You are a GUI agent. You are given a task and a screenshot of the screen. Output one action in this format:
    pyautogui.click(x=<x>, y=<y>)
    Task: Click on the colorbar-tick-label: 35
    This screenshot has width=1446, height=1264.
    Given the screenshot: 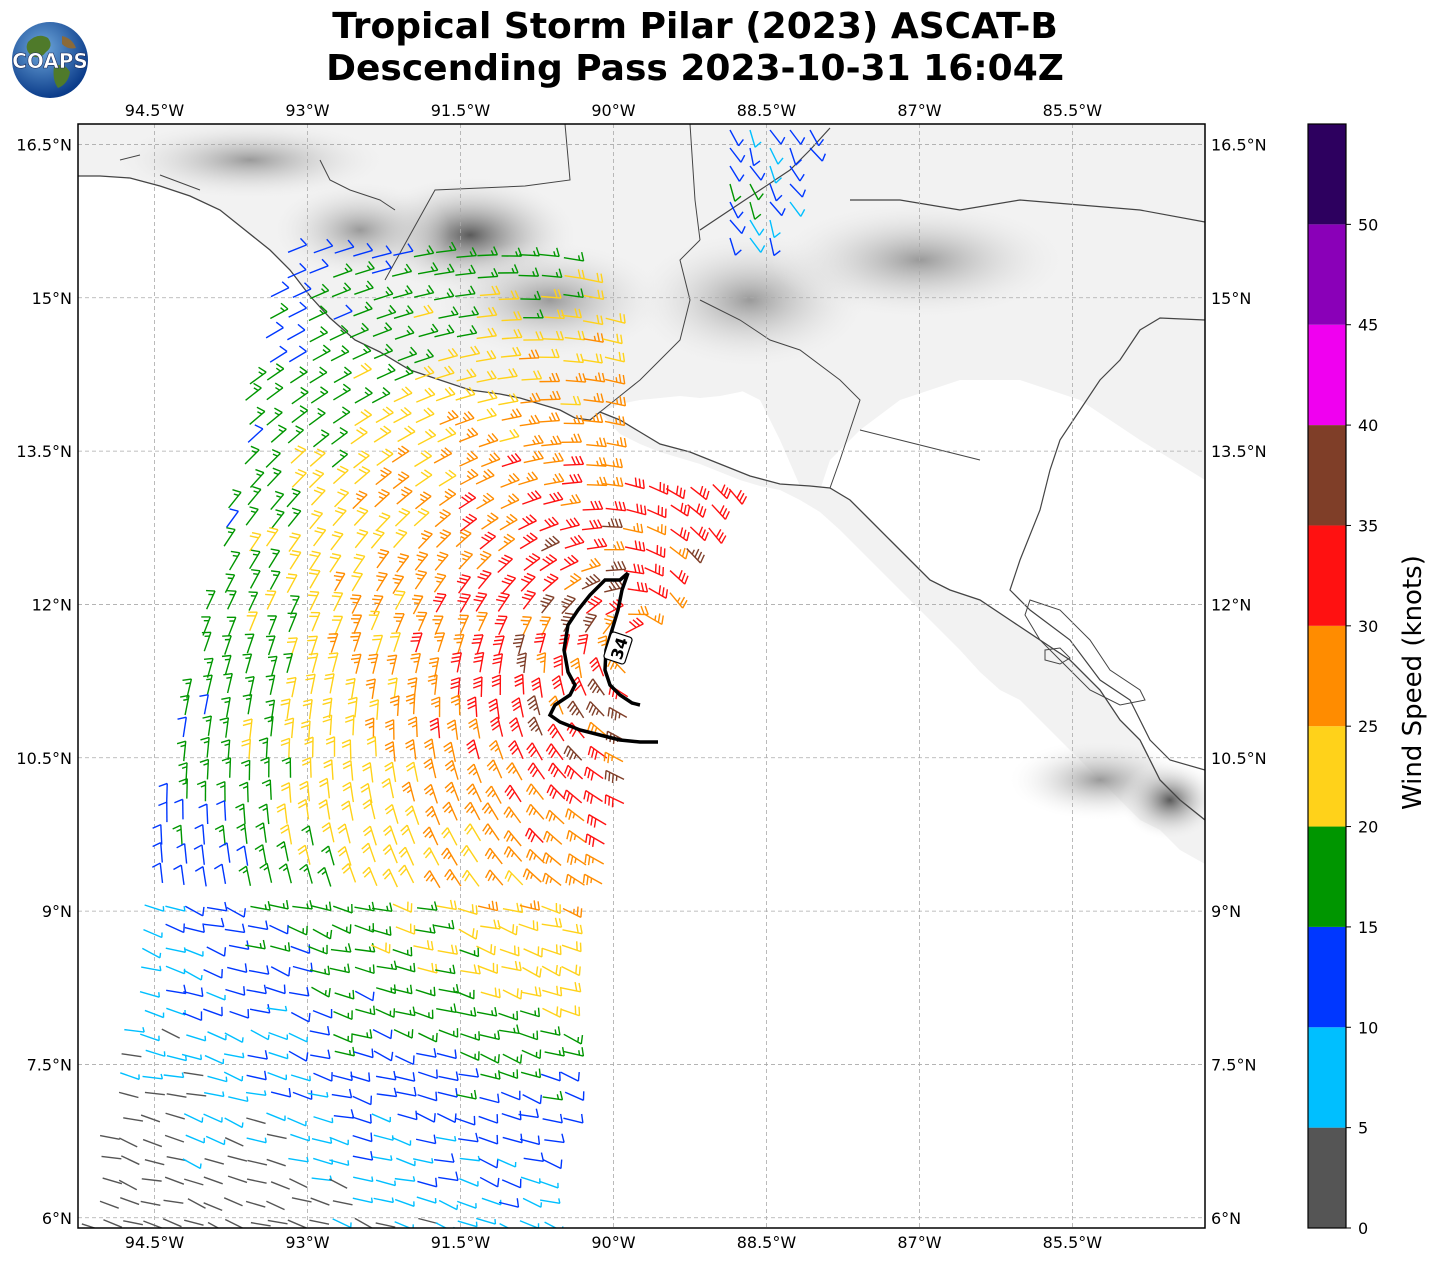 What is the action you would take?
    pyautogui.click(x=1368, y=525)
    